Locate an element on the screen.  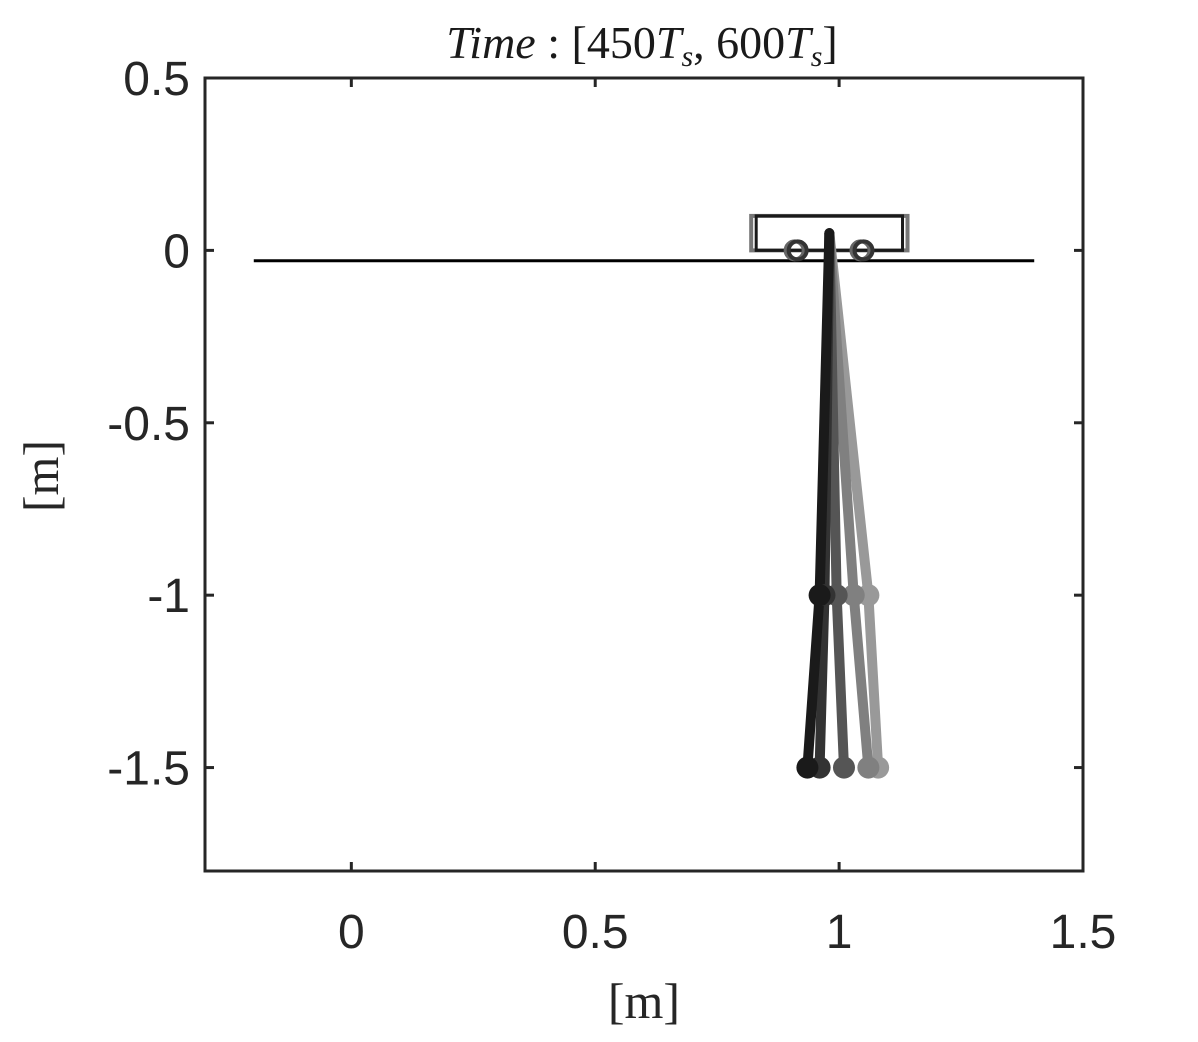
y-tick-label-4: -1.5 is located at coordinates (148, 769).